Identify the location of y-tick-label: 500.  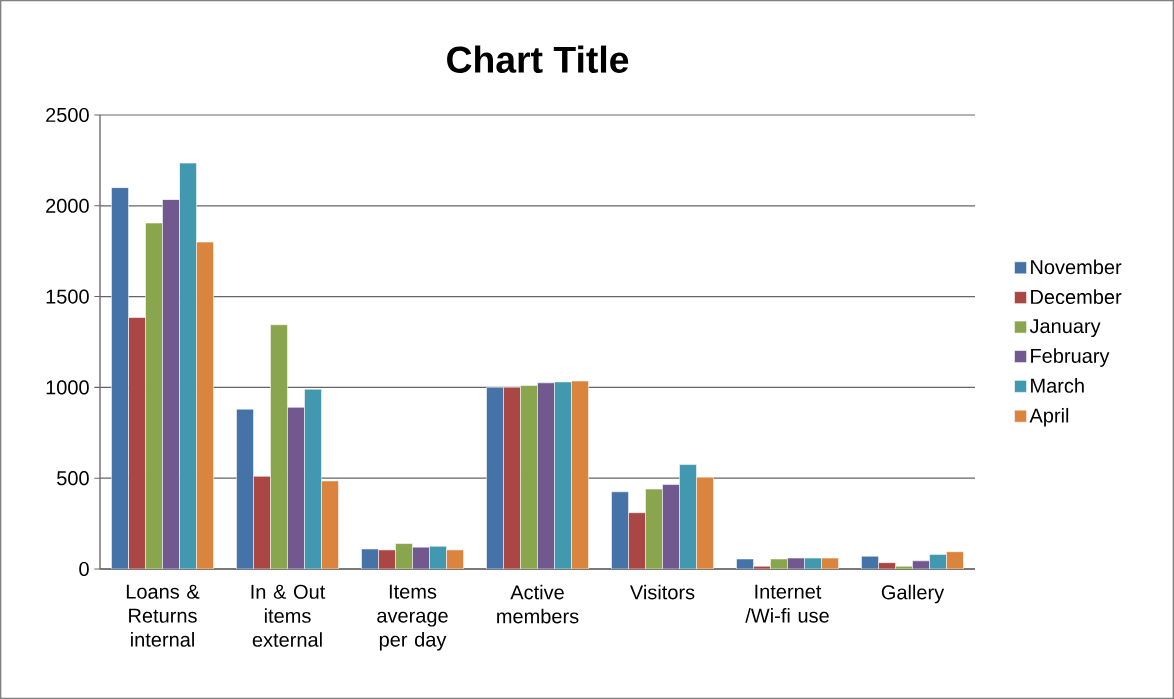
(73, 478).